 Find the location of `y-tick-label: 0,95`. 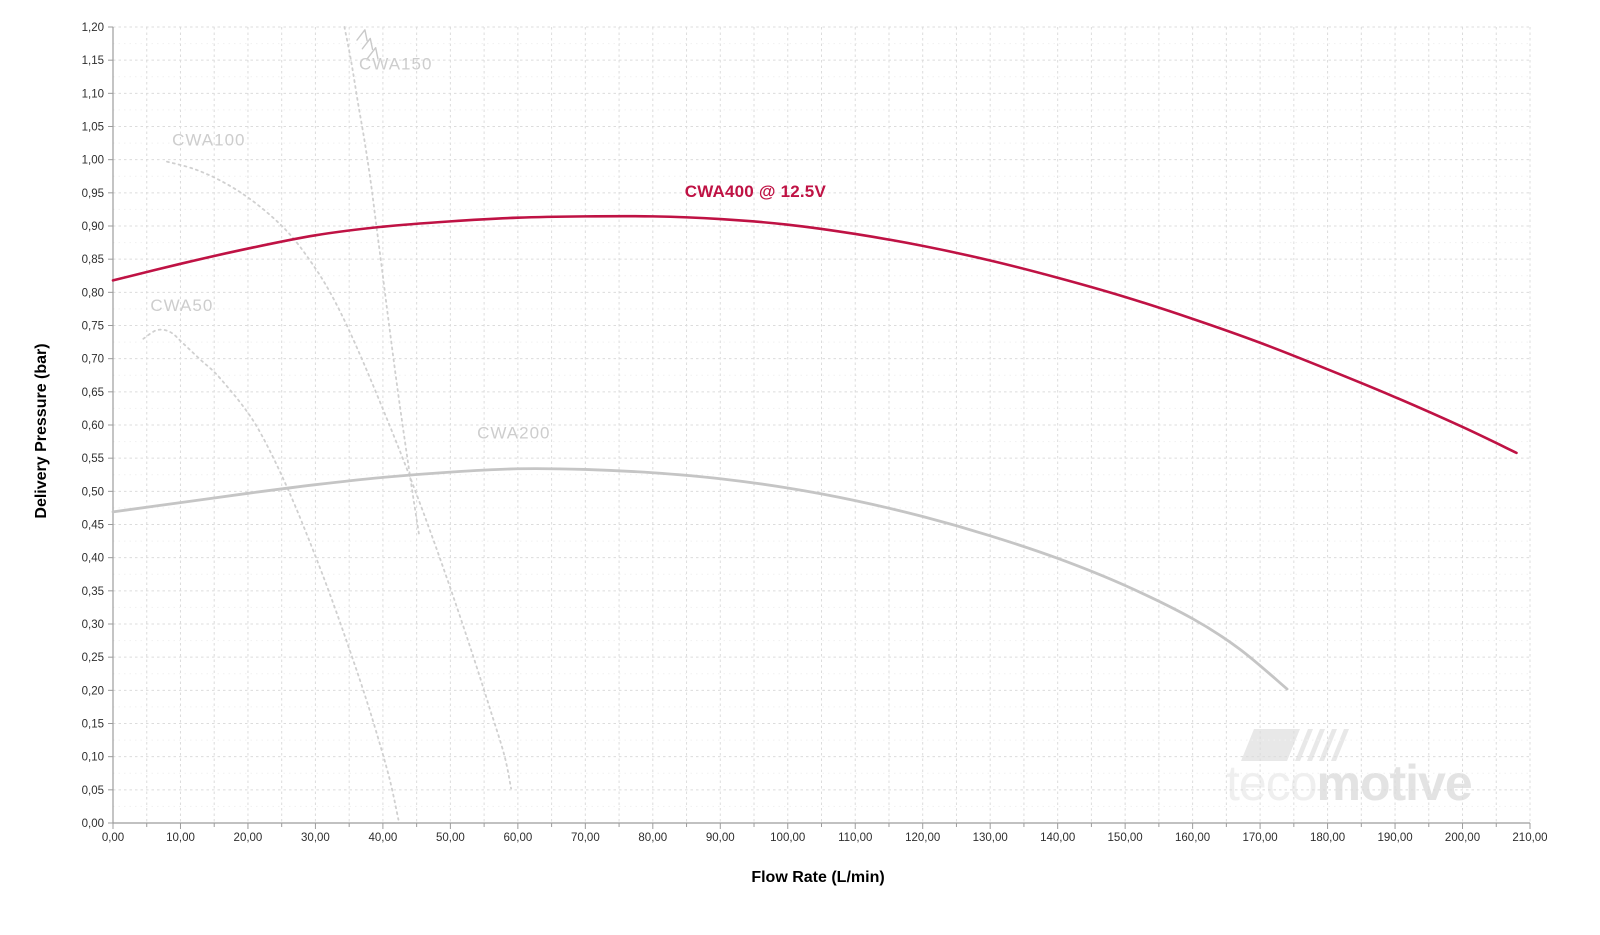

y-tick-label: 0,95 is located at coordinates (93, 194).